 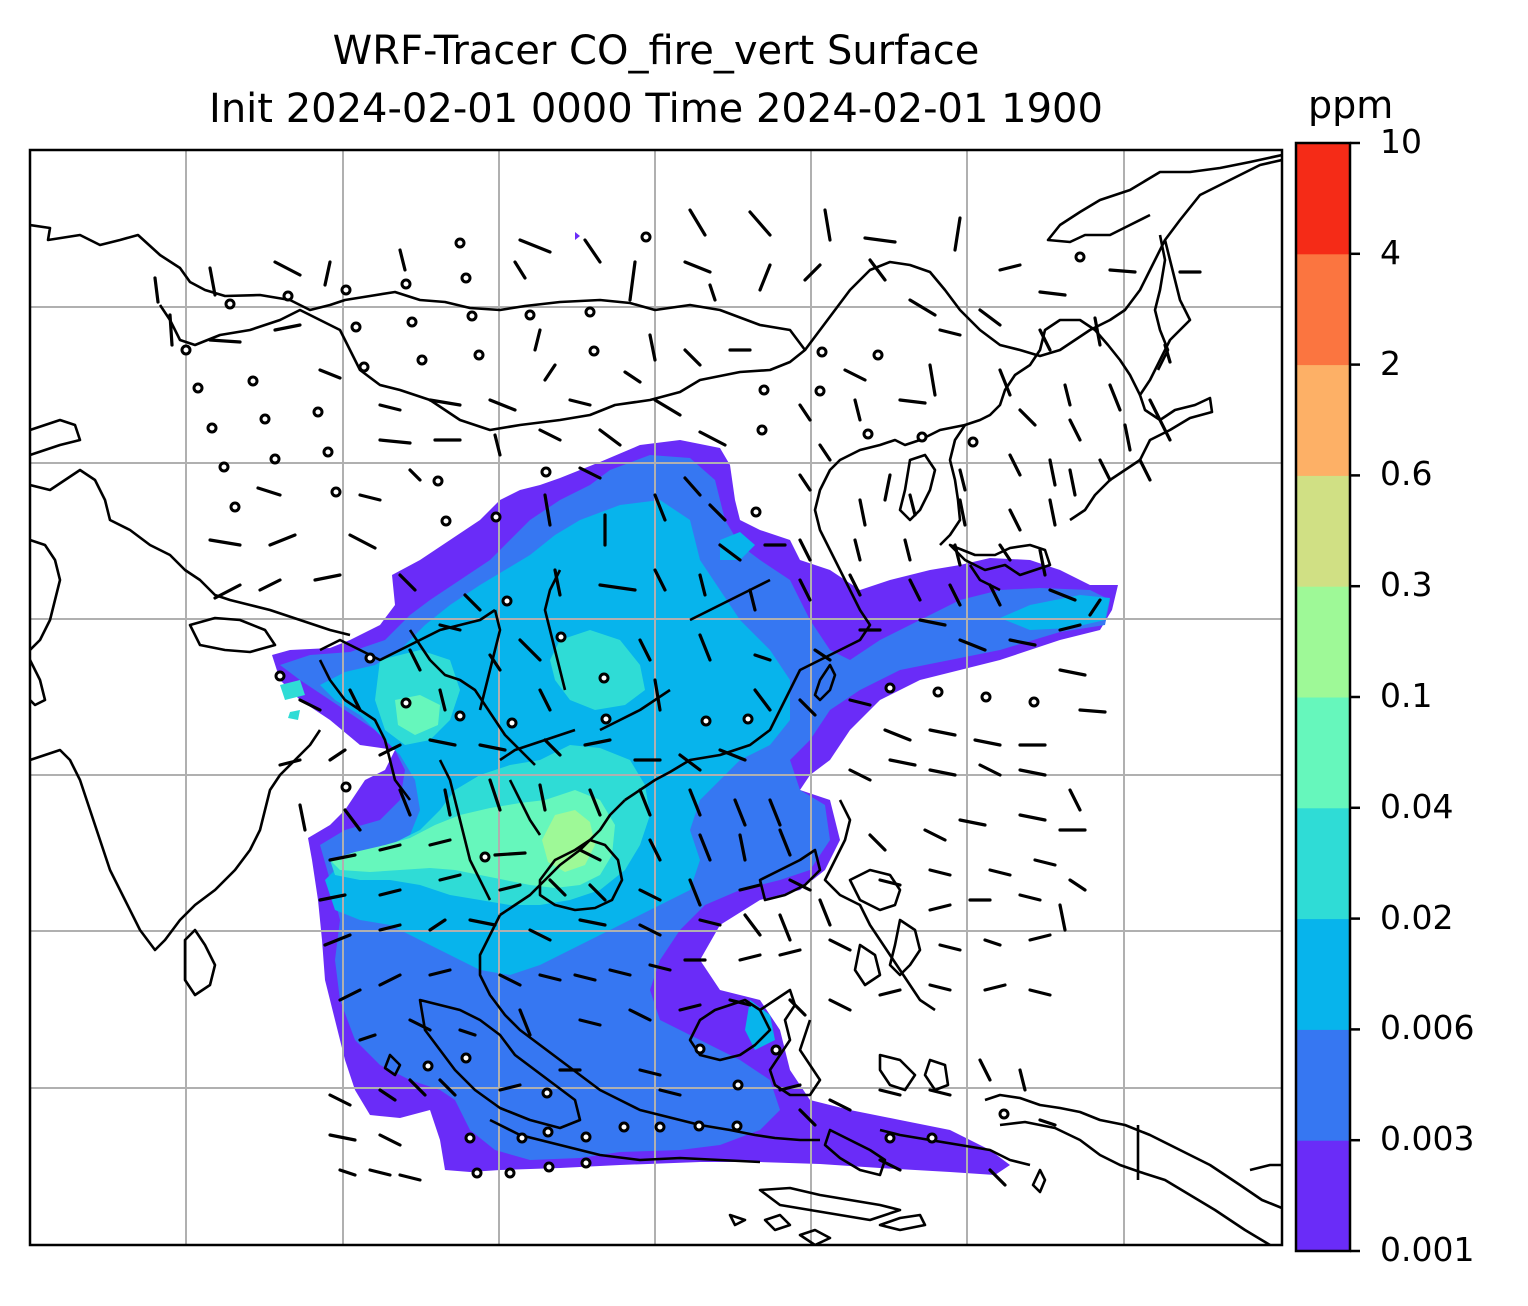 What do you see at coordinates (1390, 363) in the screenshot?
I see `colorbar-tick-label: 2` at bounding box center [1390, 363].